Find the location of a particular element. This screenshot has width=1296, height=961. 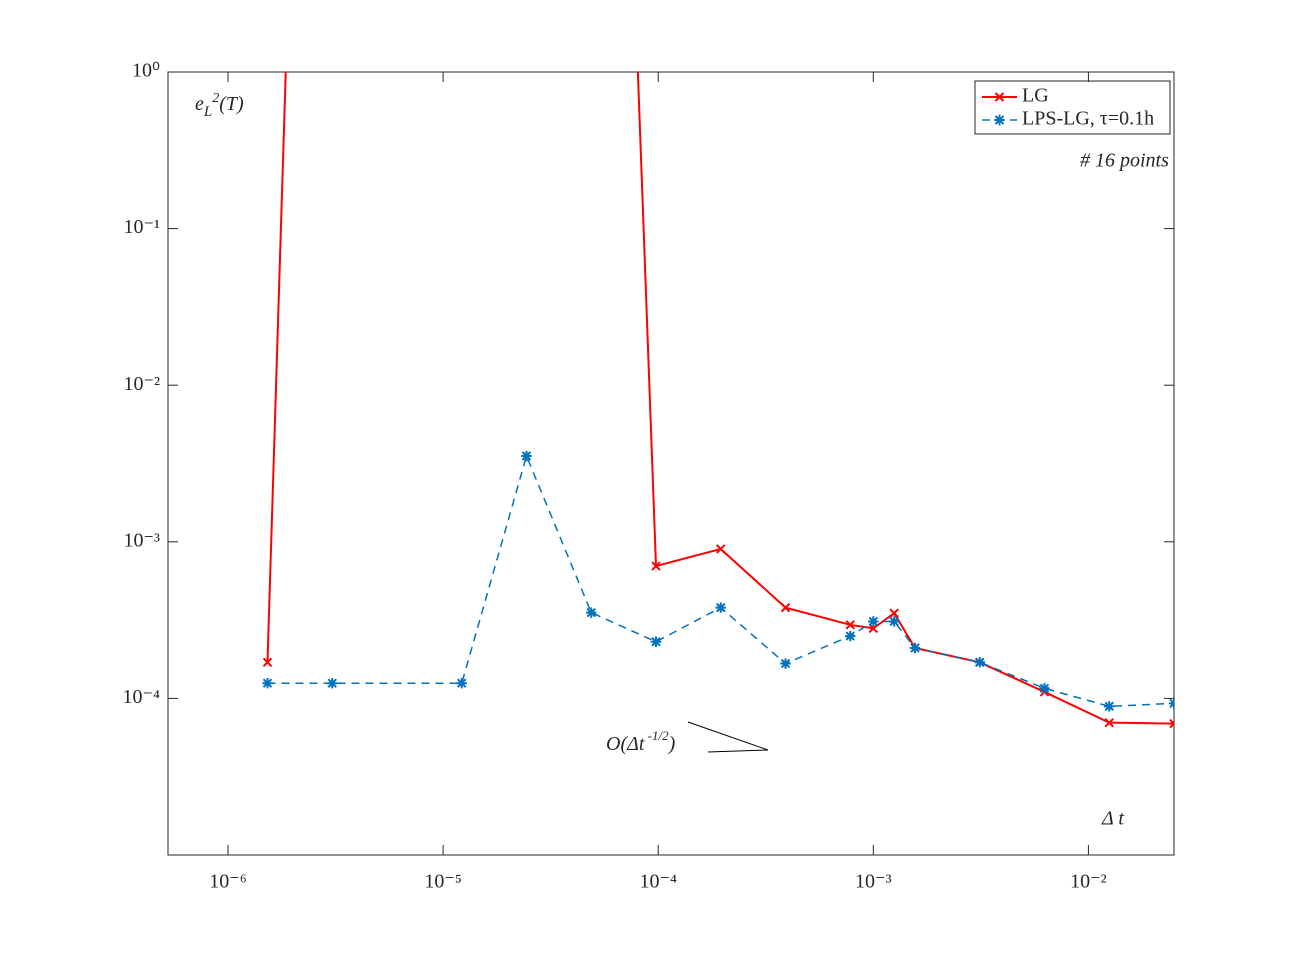

y-tick-label: 10⁻⁴ is located at coordinates (141, 697).